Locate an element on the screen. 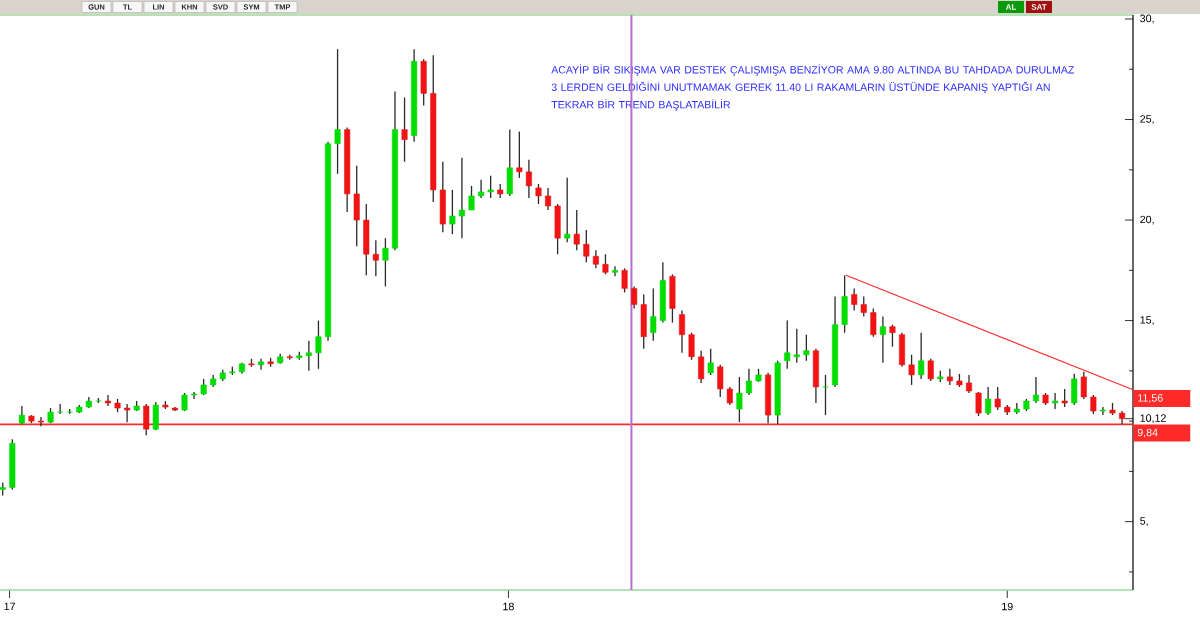  y-tick-label: 30, is located at coordinates (1147, 19).